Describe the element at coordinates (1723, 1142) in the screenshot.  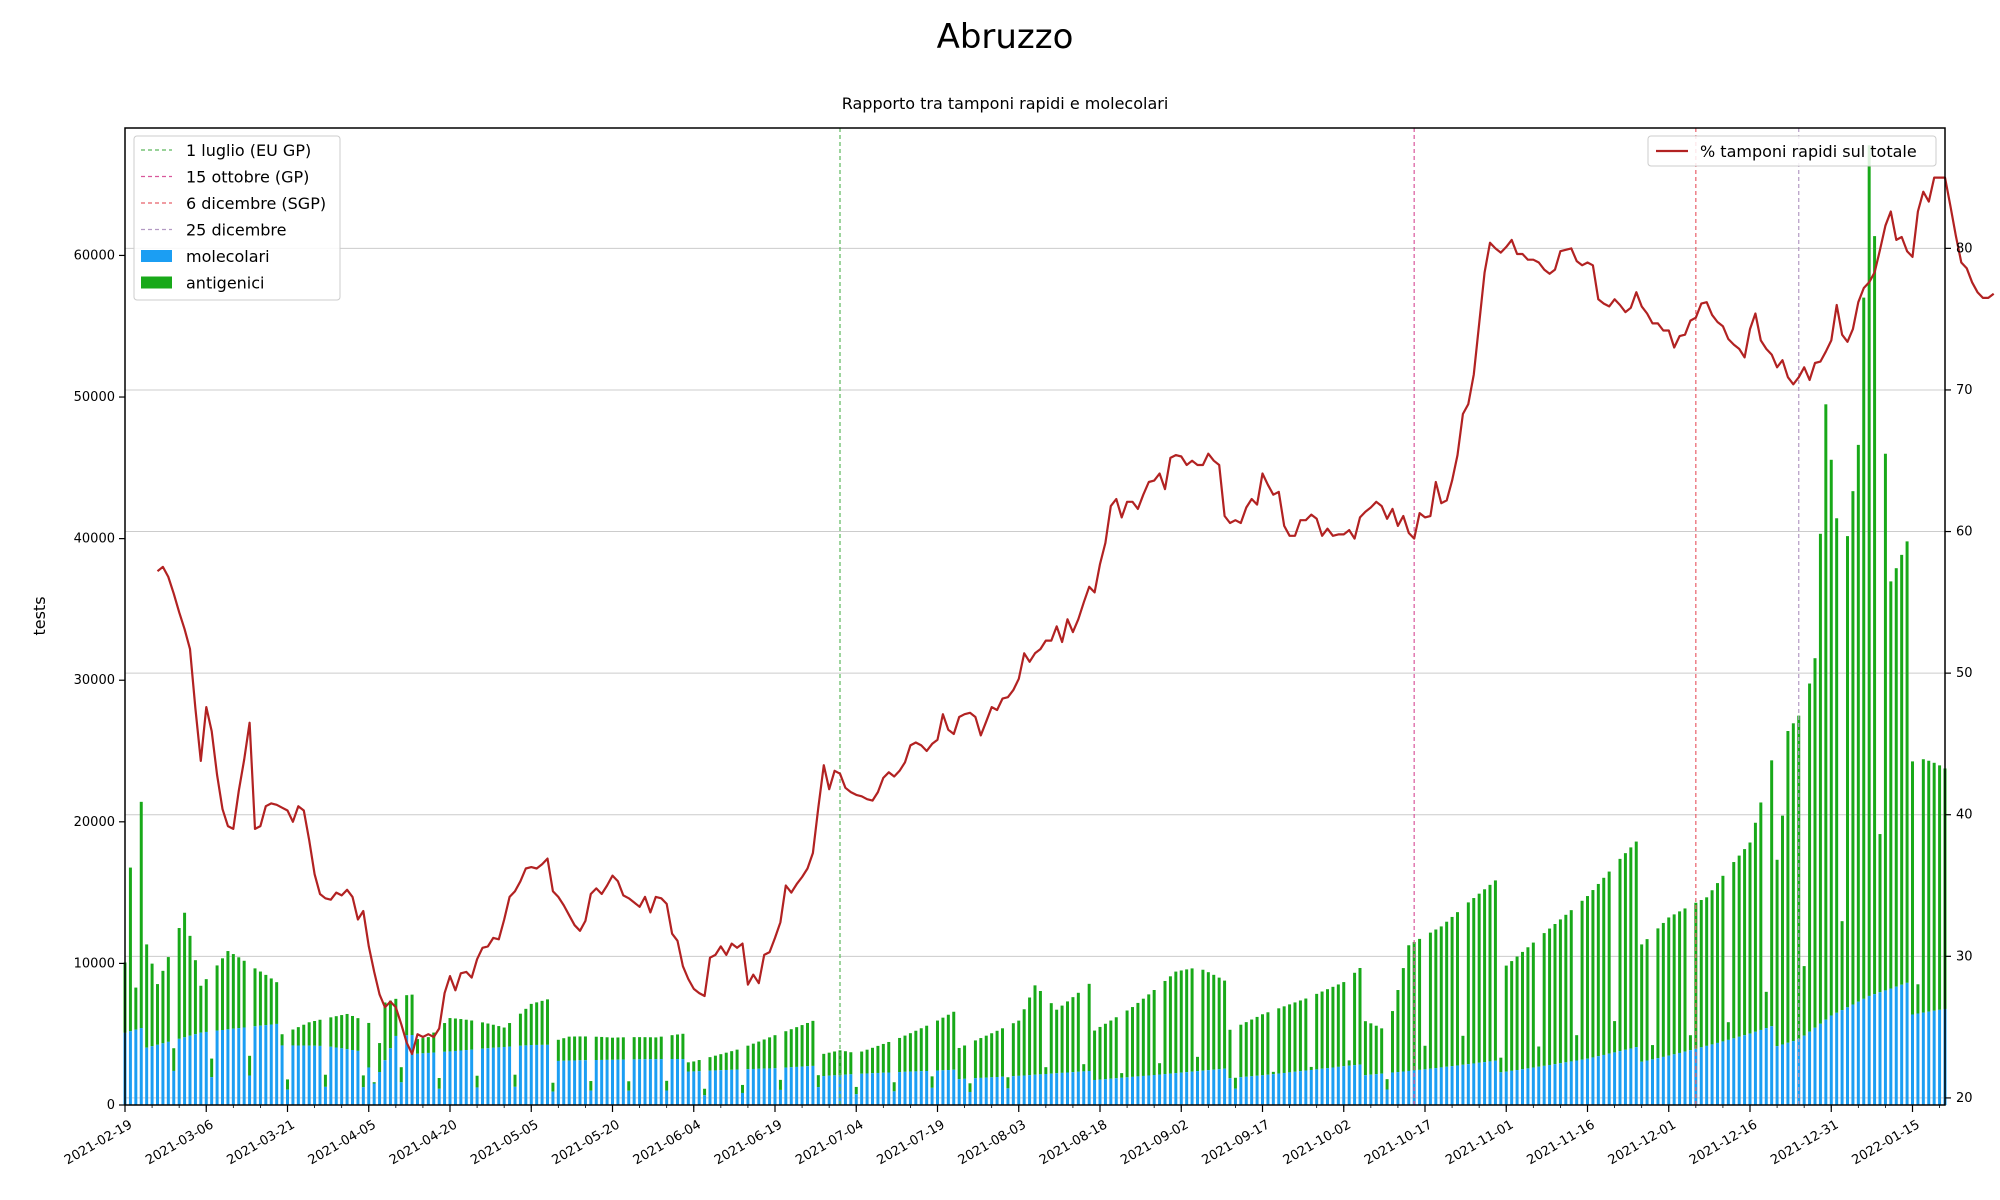
I see `x-tick-label: 2021-12-16` at that location.